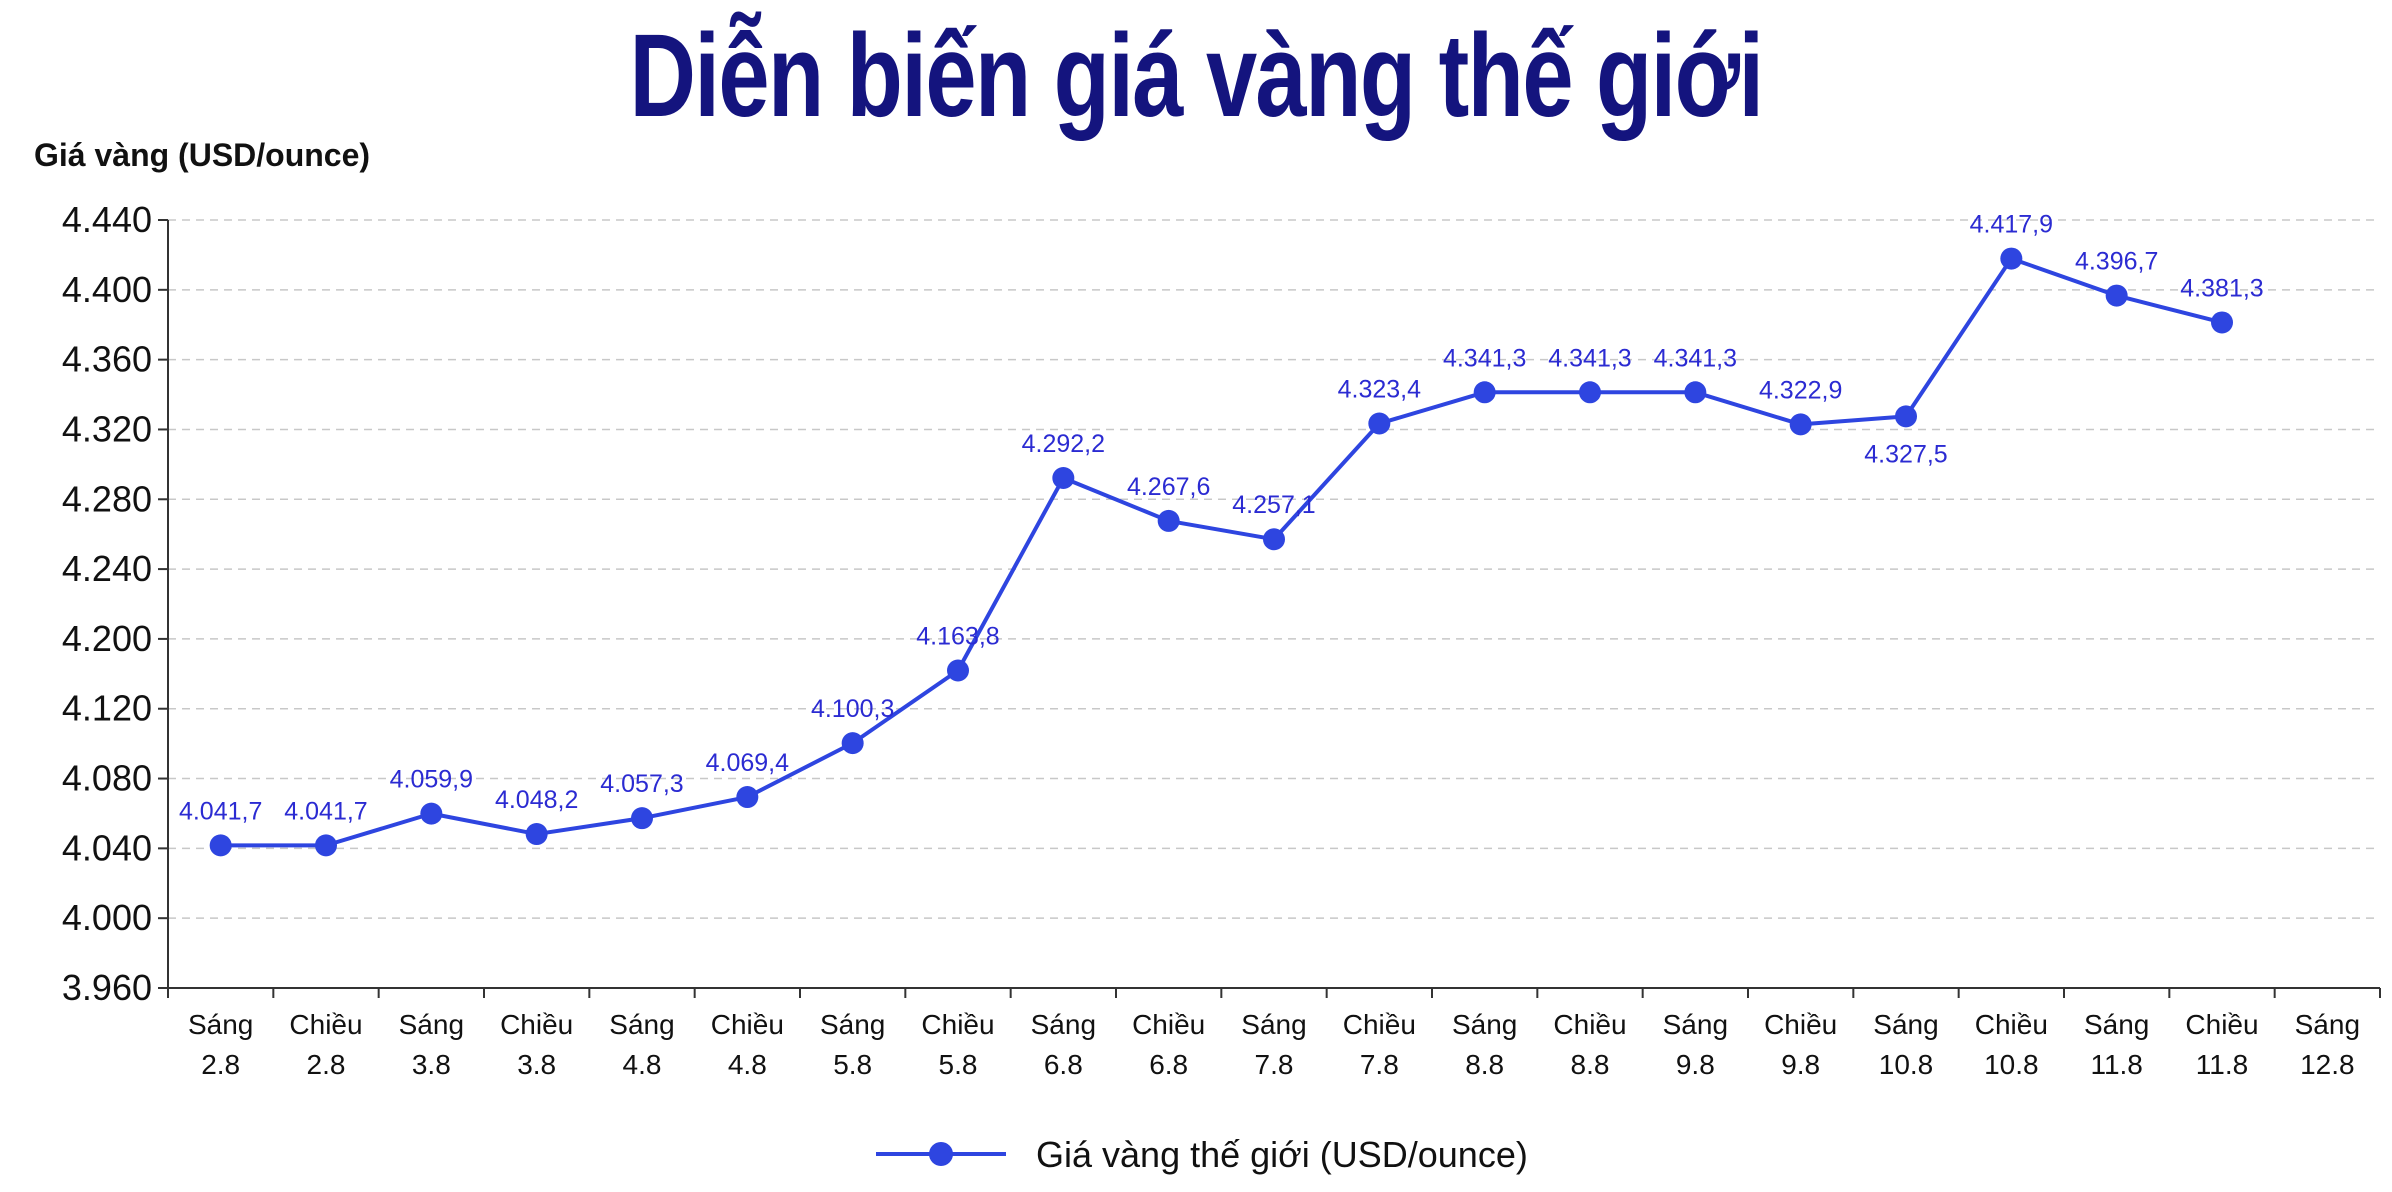 The height and width of the screenshot is (1192, 2392). Describe the element at coordinates (1695, 1044) in the screenshot. I see `x-tick-label: Sáng 9.8` at that location.